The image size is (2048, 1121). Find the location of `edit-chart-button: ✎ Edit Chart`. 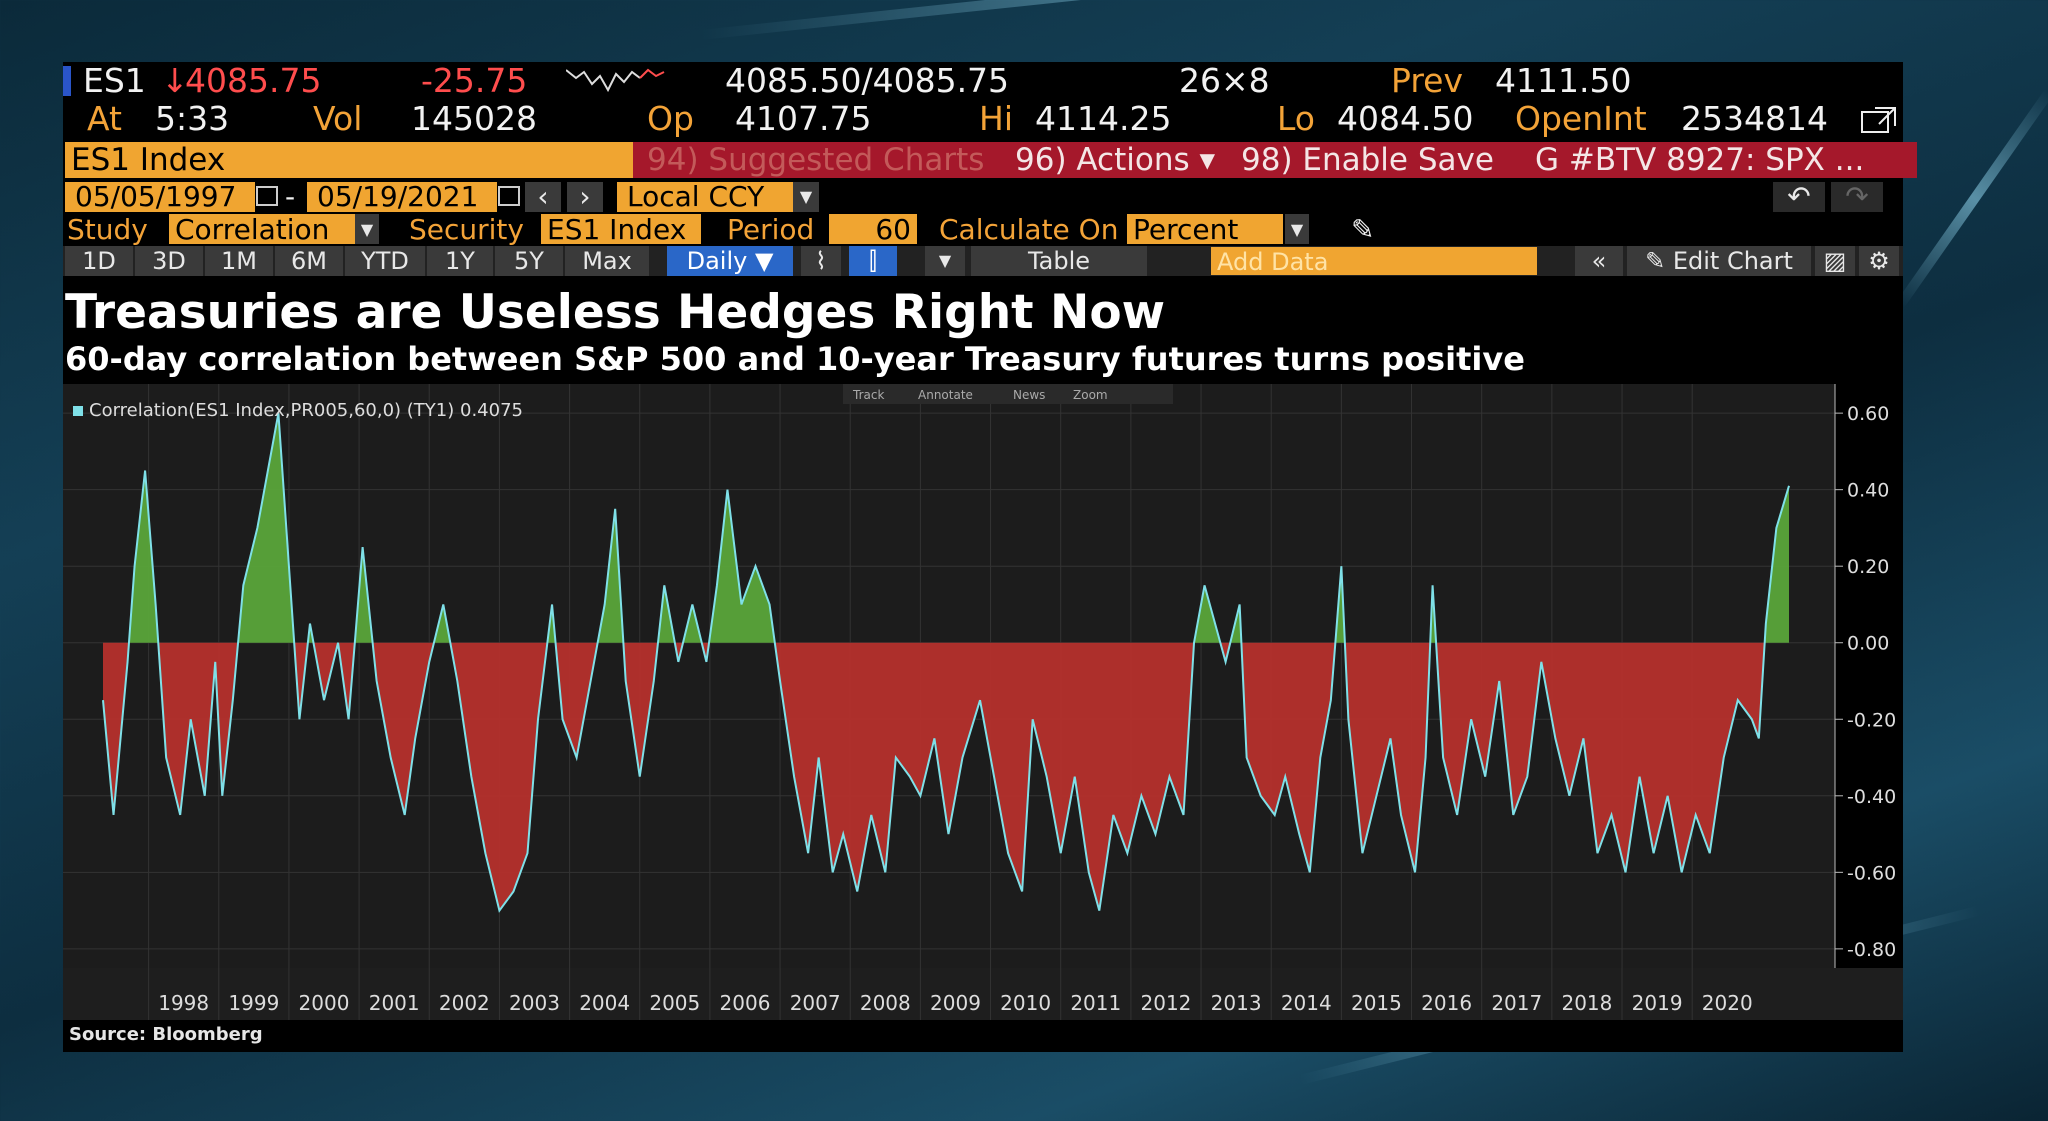

edit-chart-button: ✎ Edit Chart is located at coordinates (1719, 261).